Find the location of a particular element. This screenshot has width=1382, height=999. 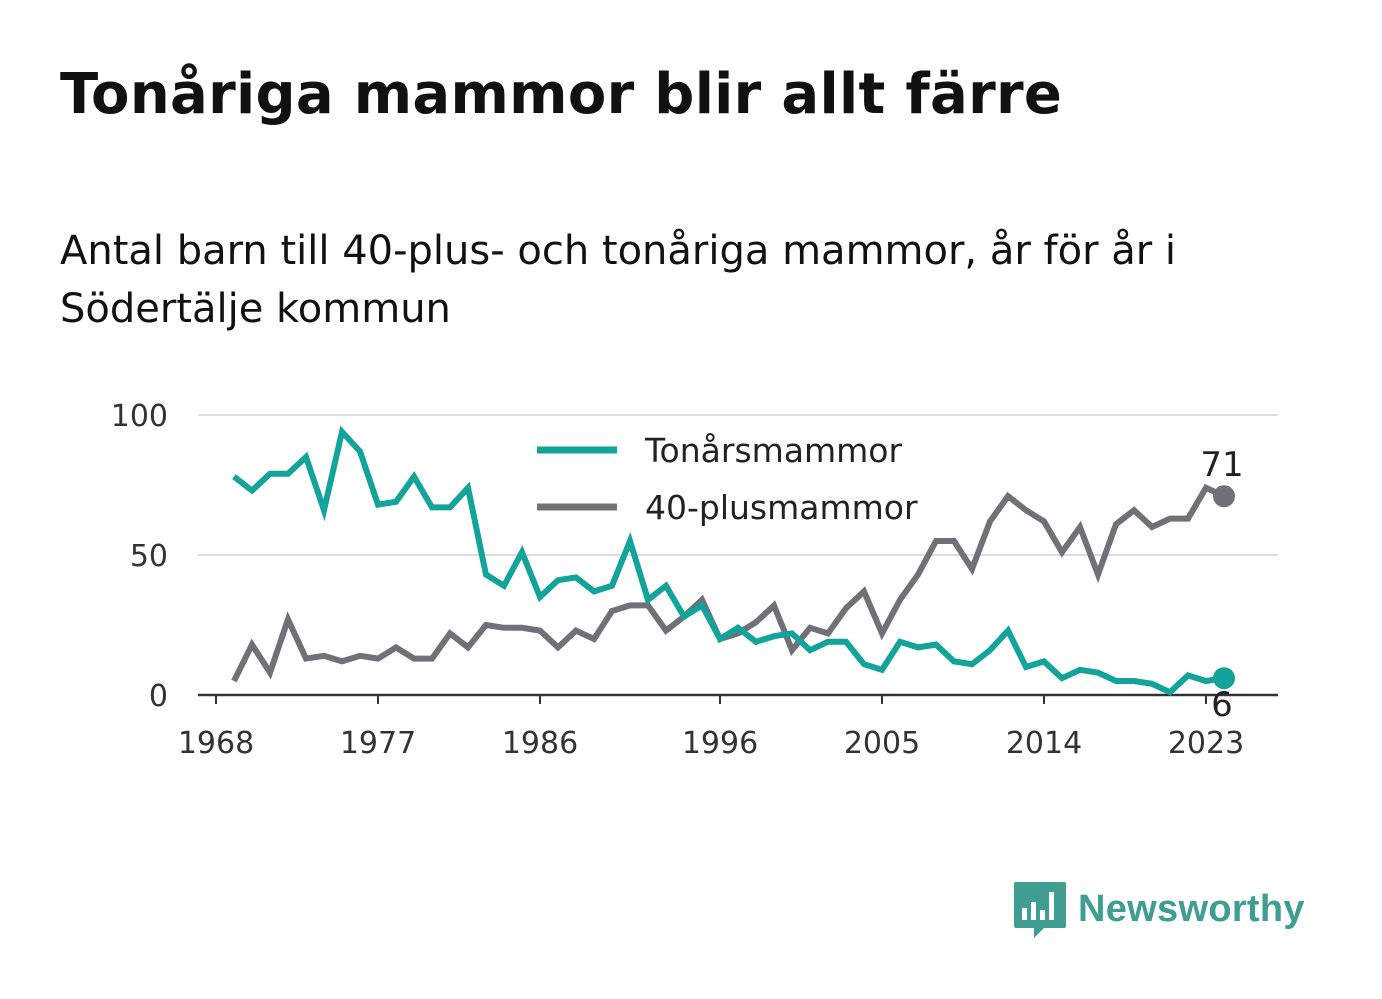

legend-label-40-plusmammor: 40-plusmammor is located at coordinates (781, 507).